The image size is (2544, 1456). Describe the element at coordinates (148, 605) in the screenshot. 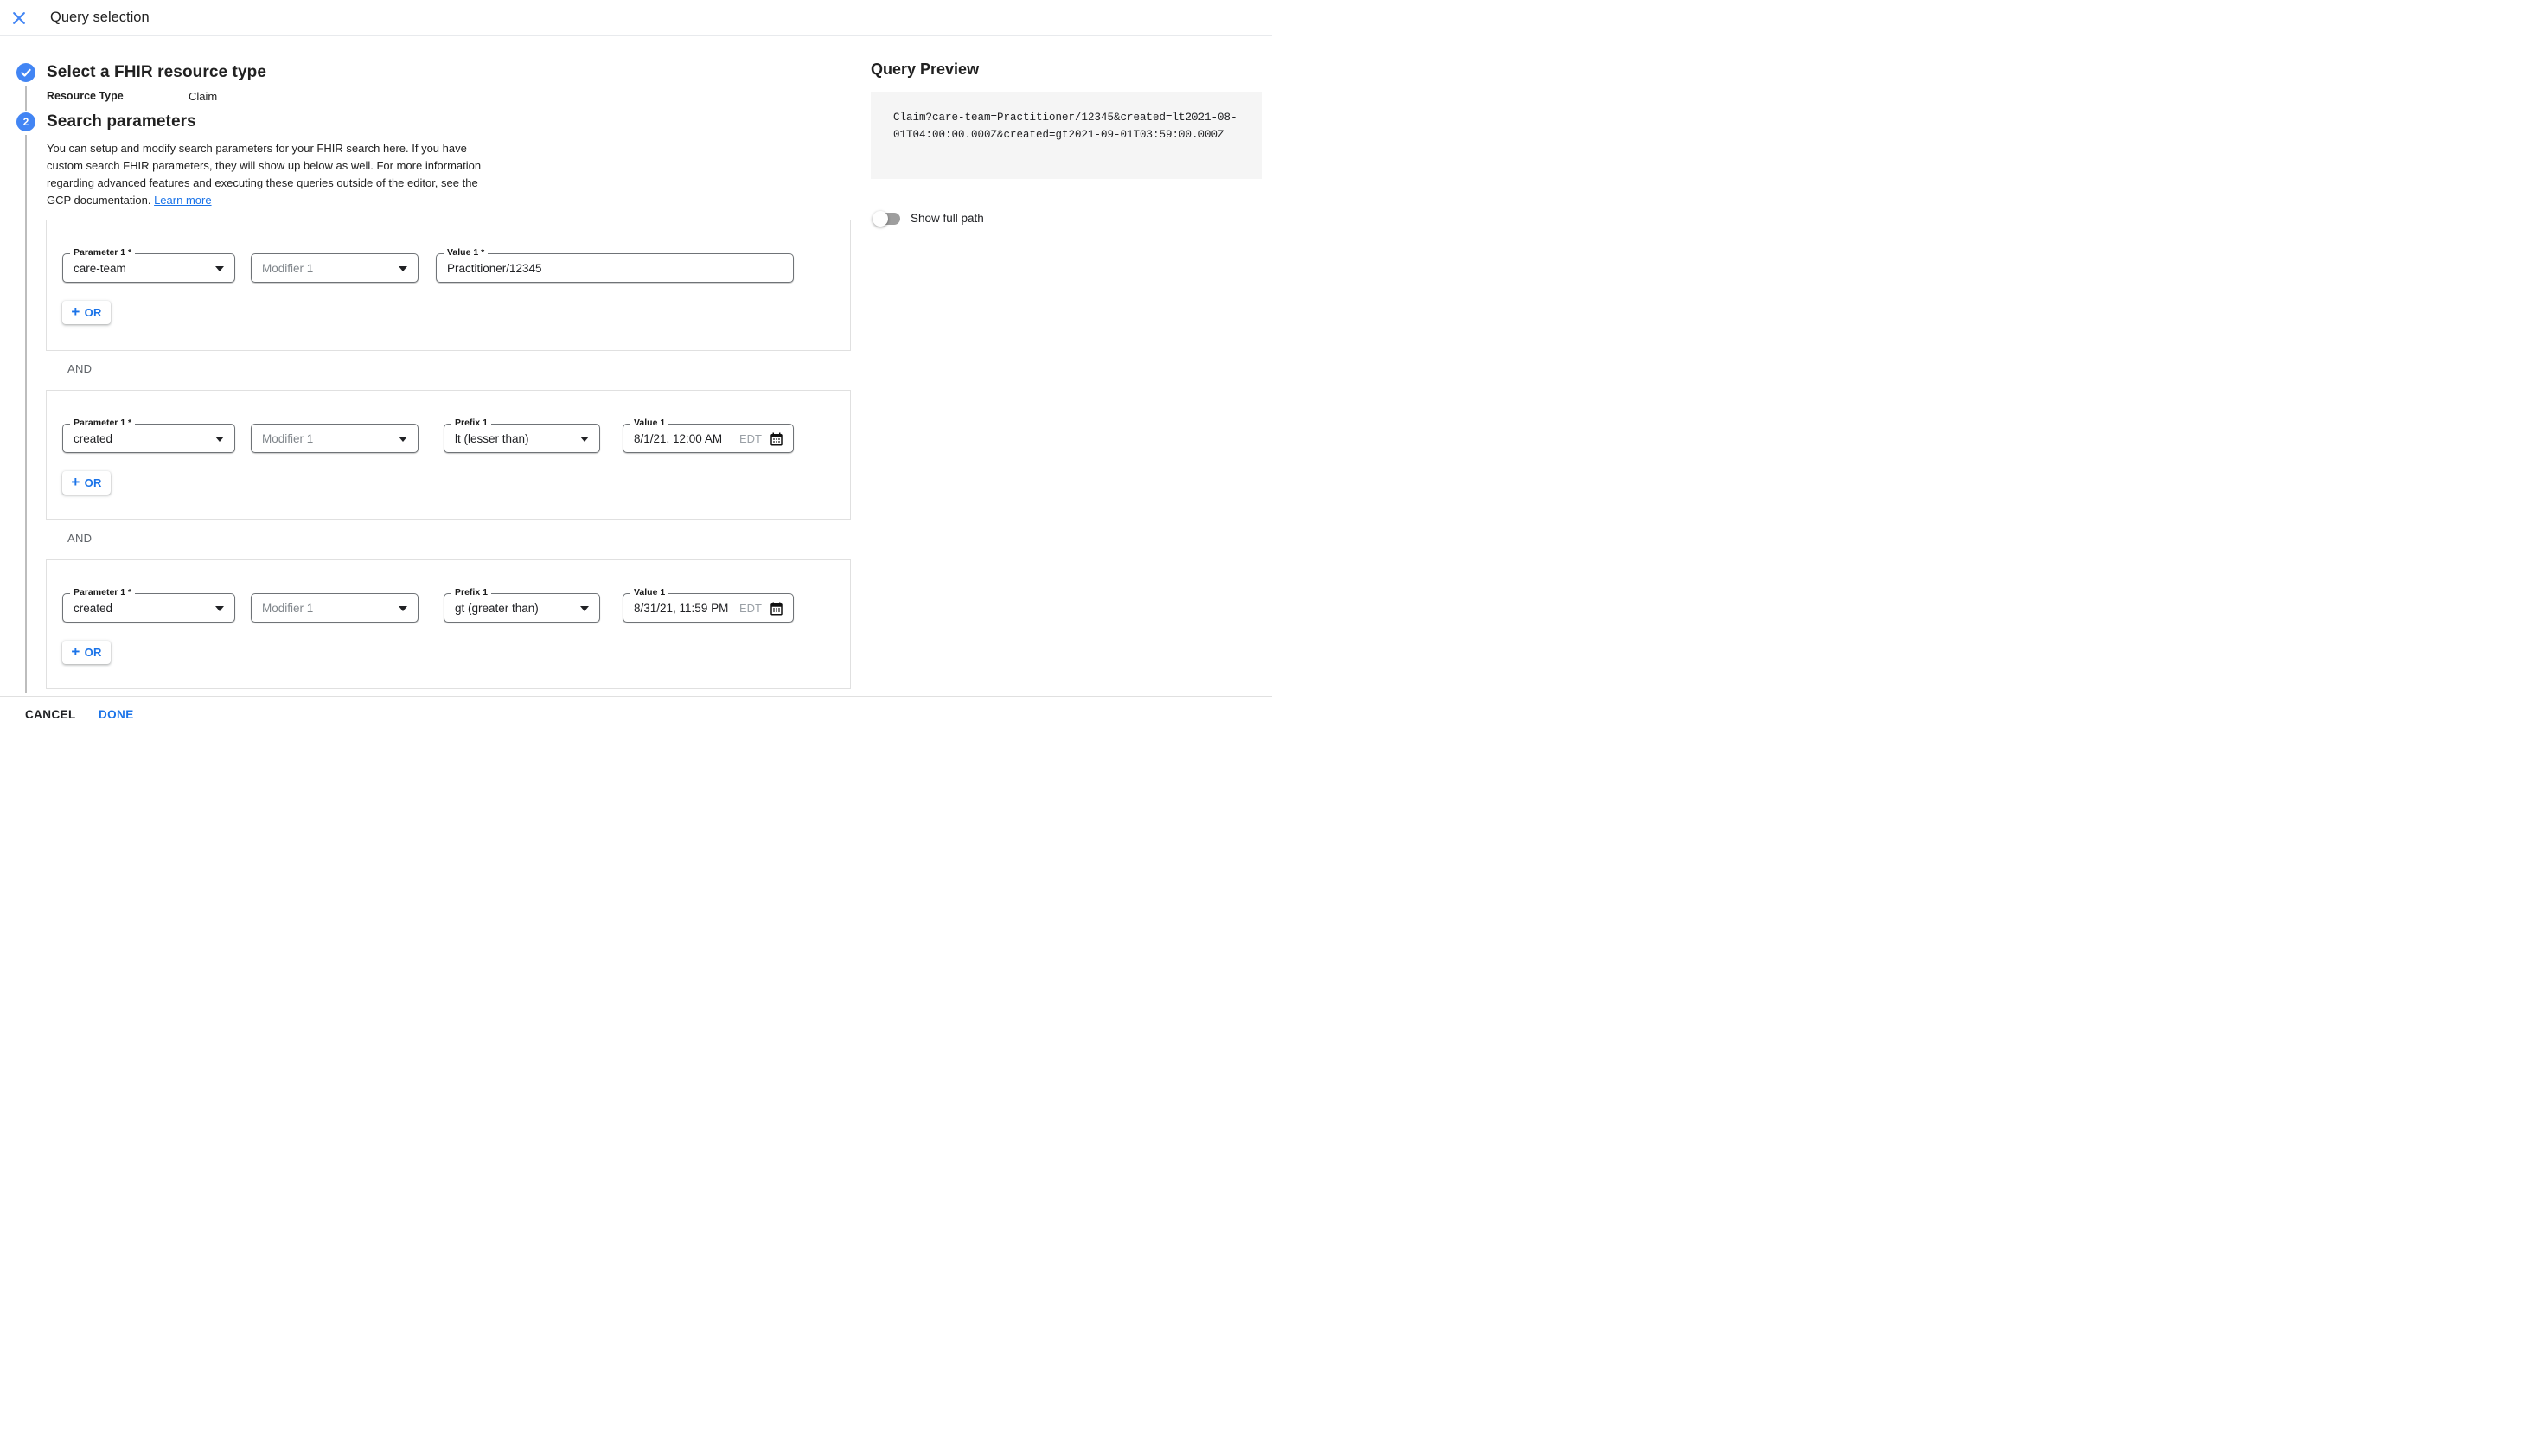

I see `group3-parameter-select: Parameter 1 * created` at that location.